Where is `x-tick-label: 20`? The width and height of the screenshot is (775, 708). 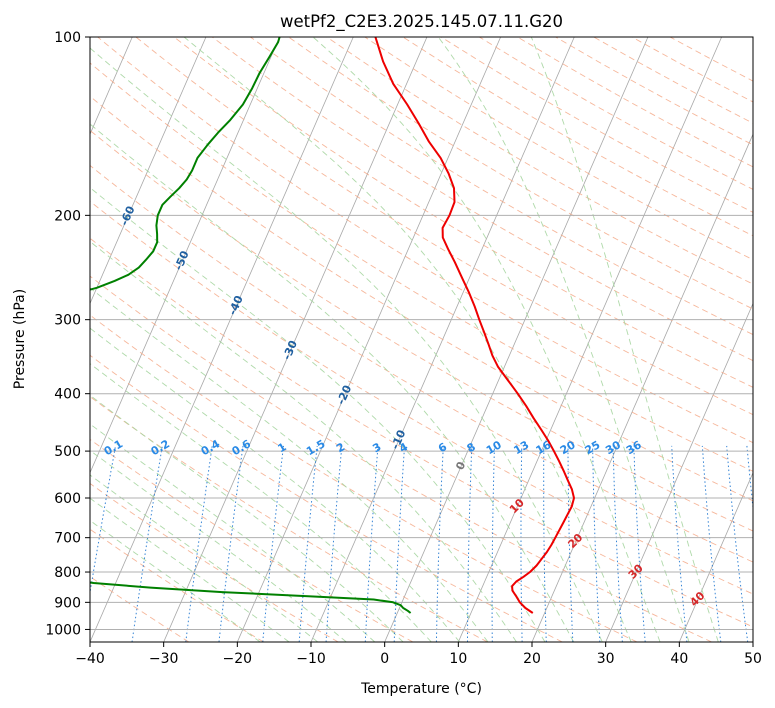
x-tick-label: 20 is located at coordinates (532, 659).